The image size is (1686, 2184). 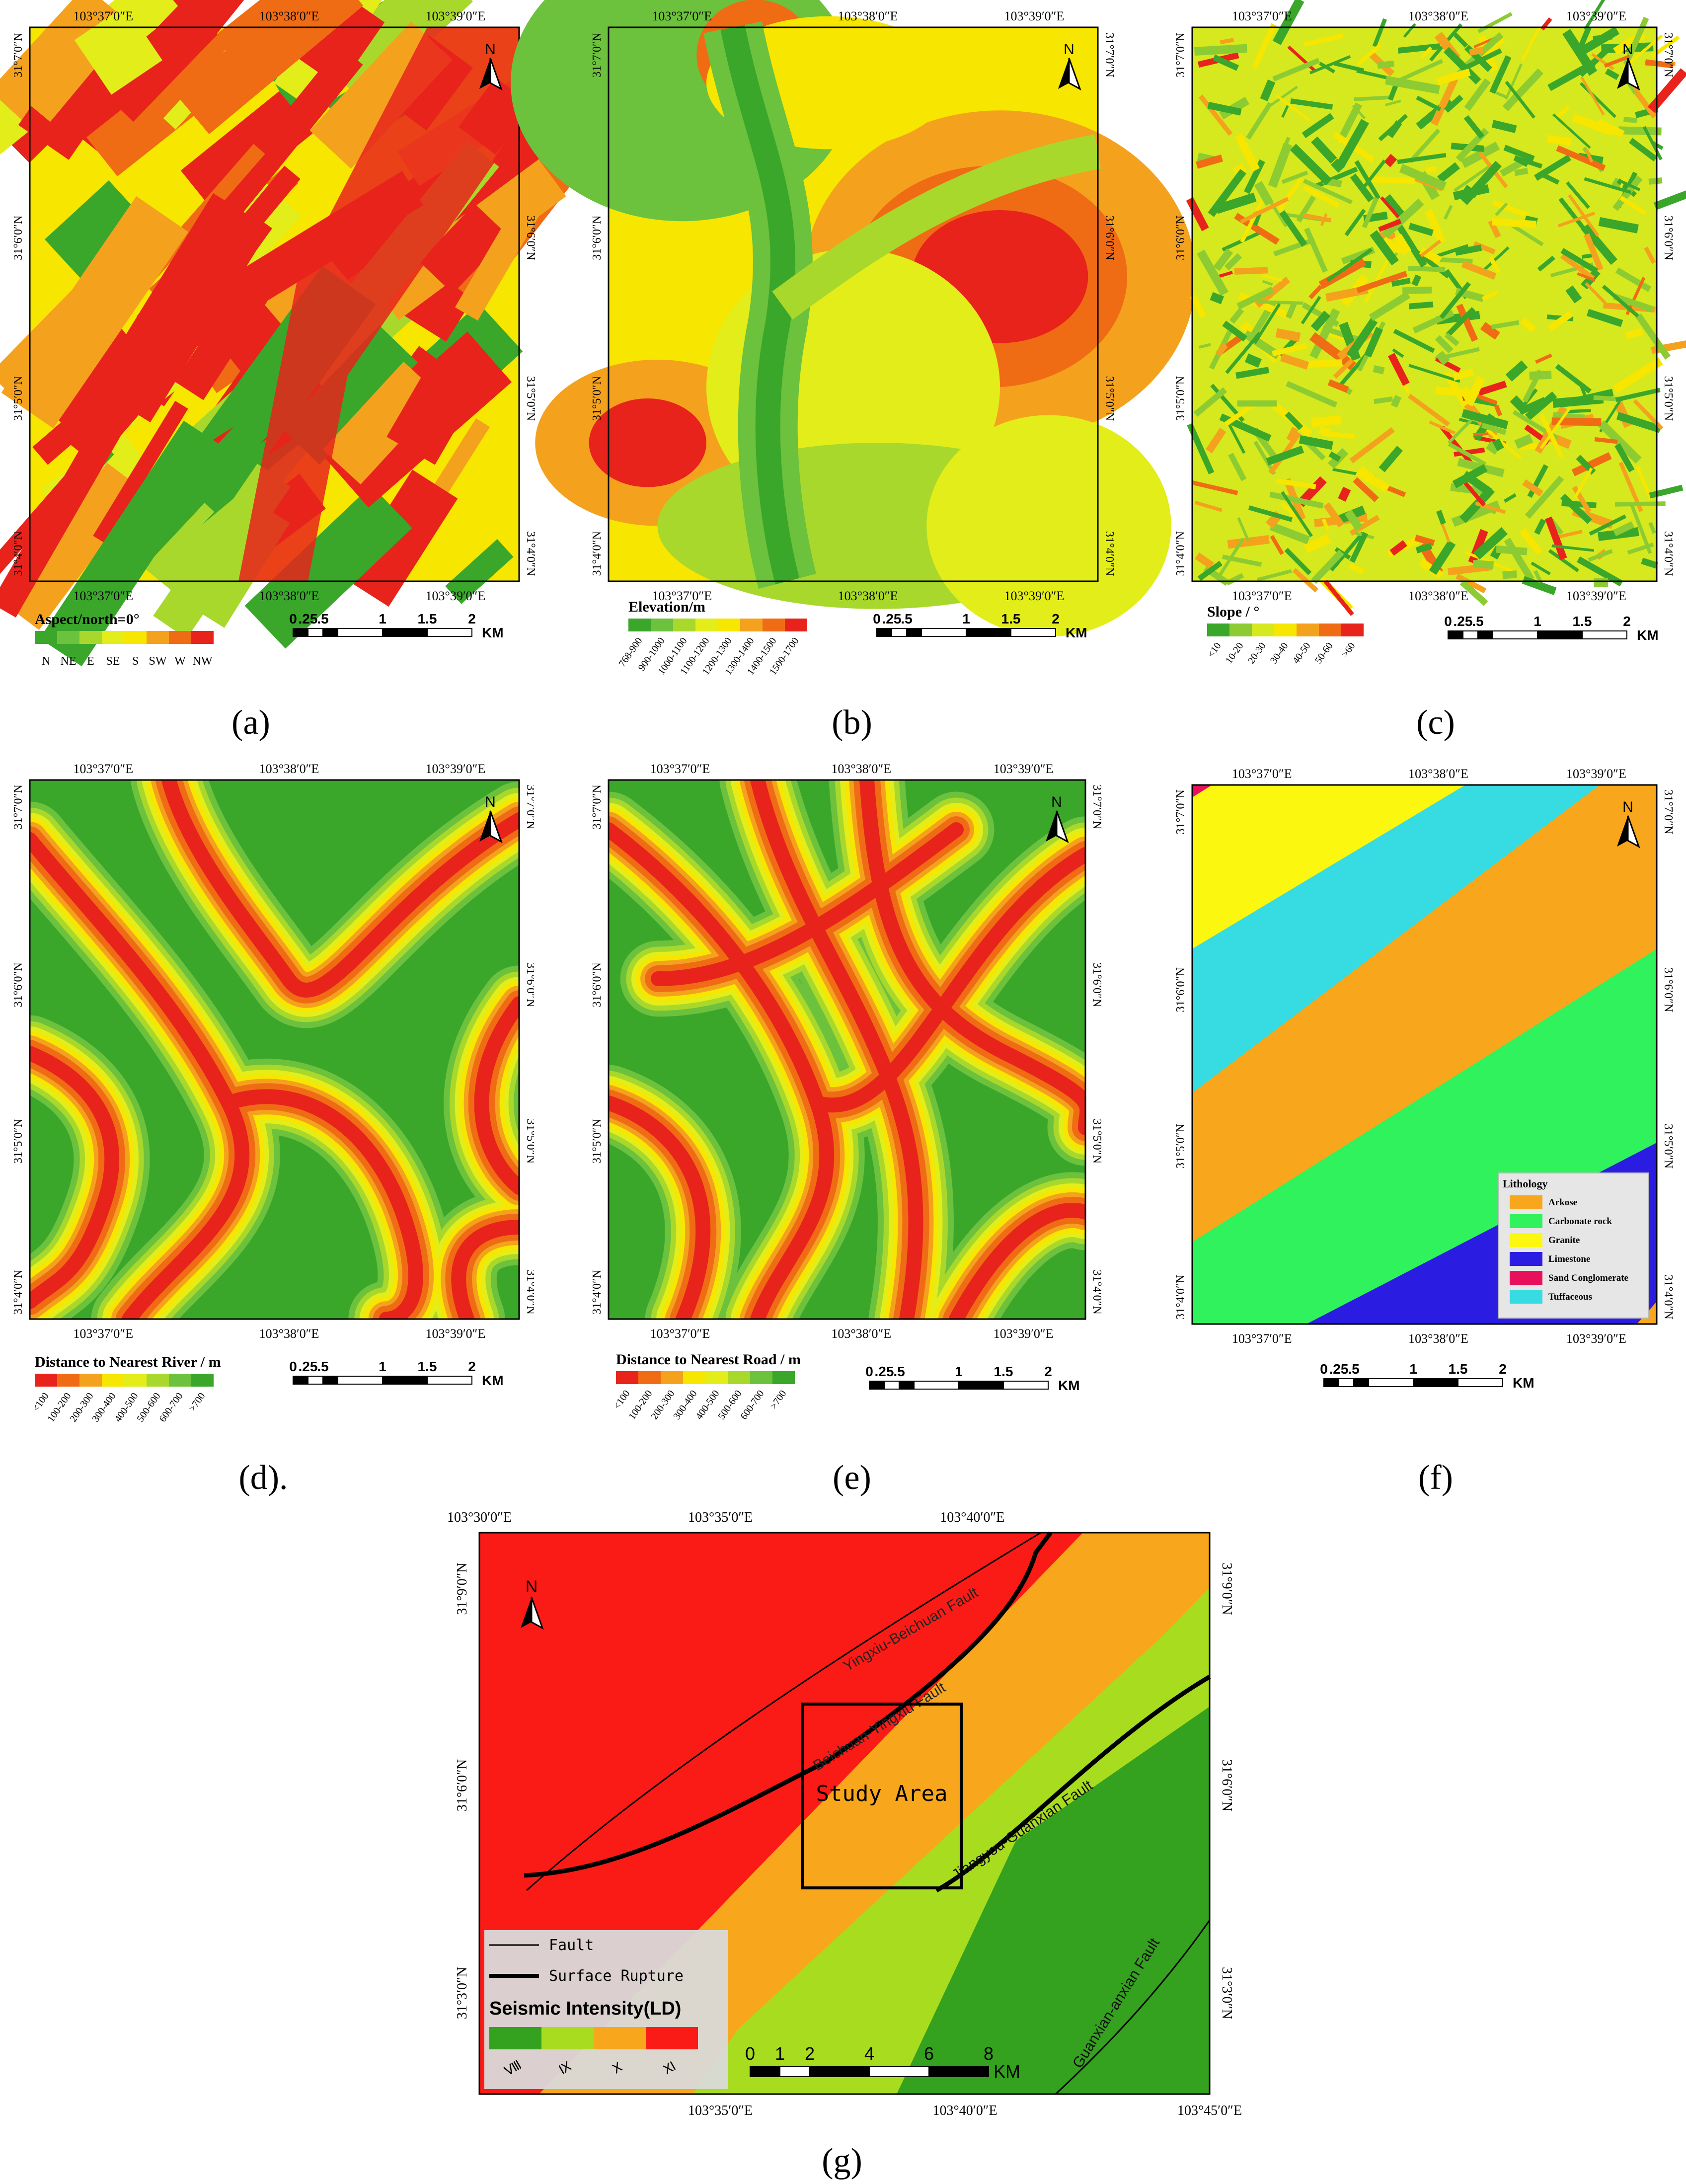 I want to click on scale-tick-label: 2, so click(x=1627, y=621).